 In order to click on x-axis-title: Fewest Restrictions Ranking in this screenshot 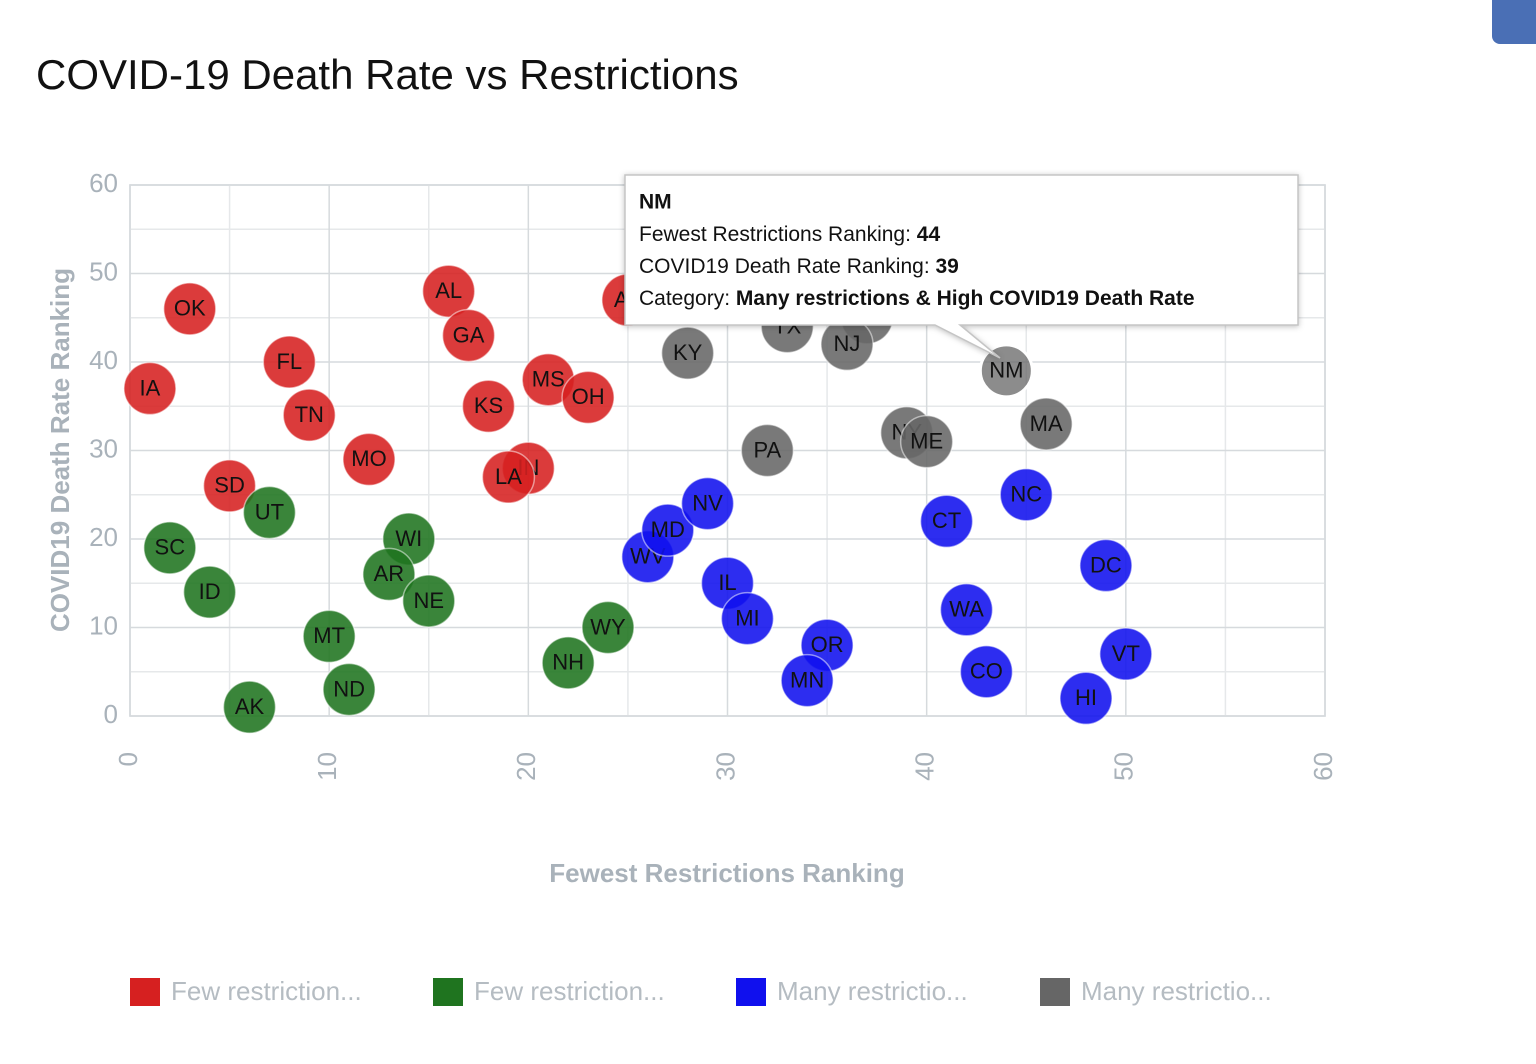, I will do `click(726, 873)`.